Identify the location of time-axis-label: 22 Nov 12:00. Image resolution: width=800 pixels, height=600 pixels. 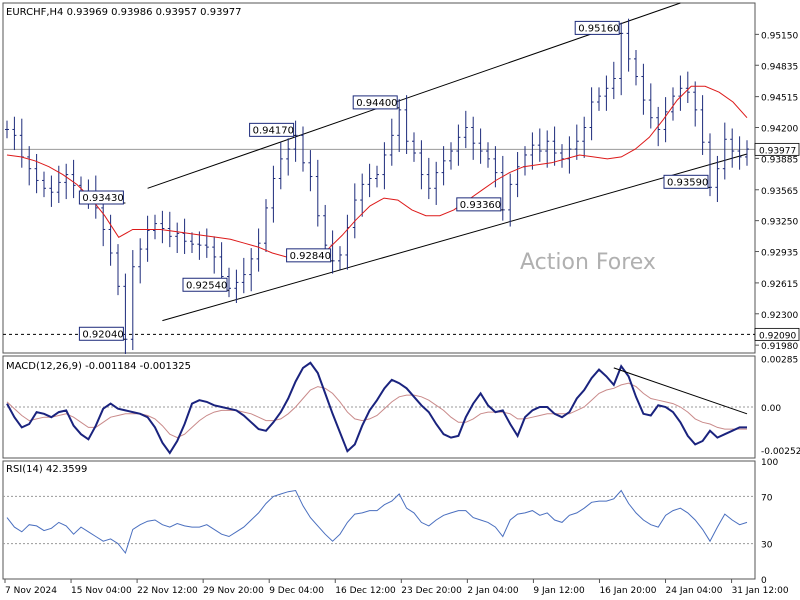
(167, 591).